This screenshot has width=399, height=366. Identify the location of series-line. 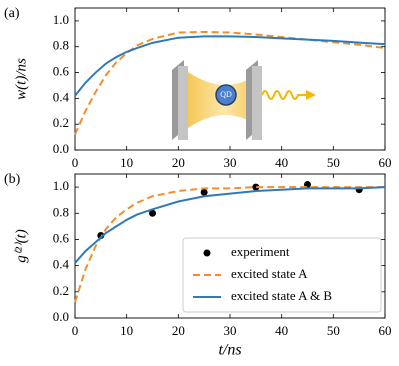
(230, 66).